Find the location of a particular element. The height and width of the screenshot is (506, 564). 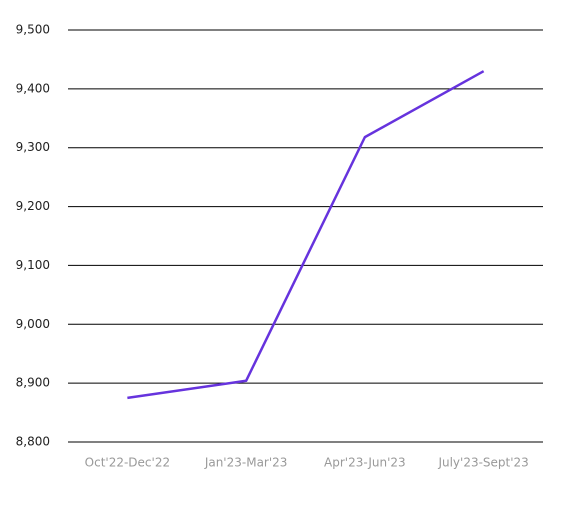

y-tick-label: 8,800 is located at coordinates (33, 442).